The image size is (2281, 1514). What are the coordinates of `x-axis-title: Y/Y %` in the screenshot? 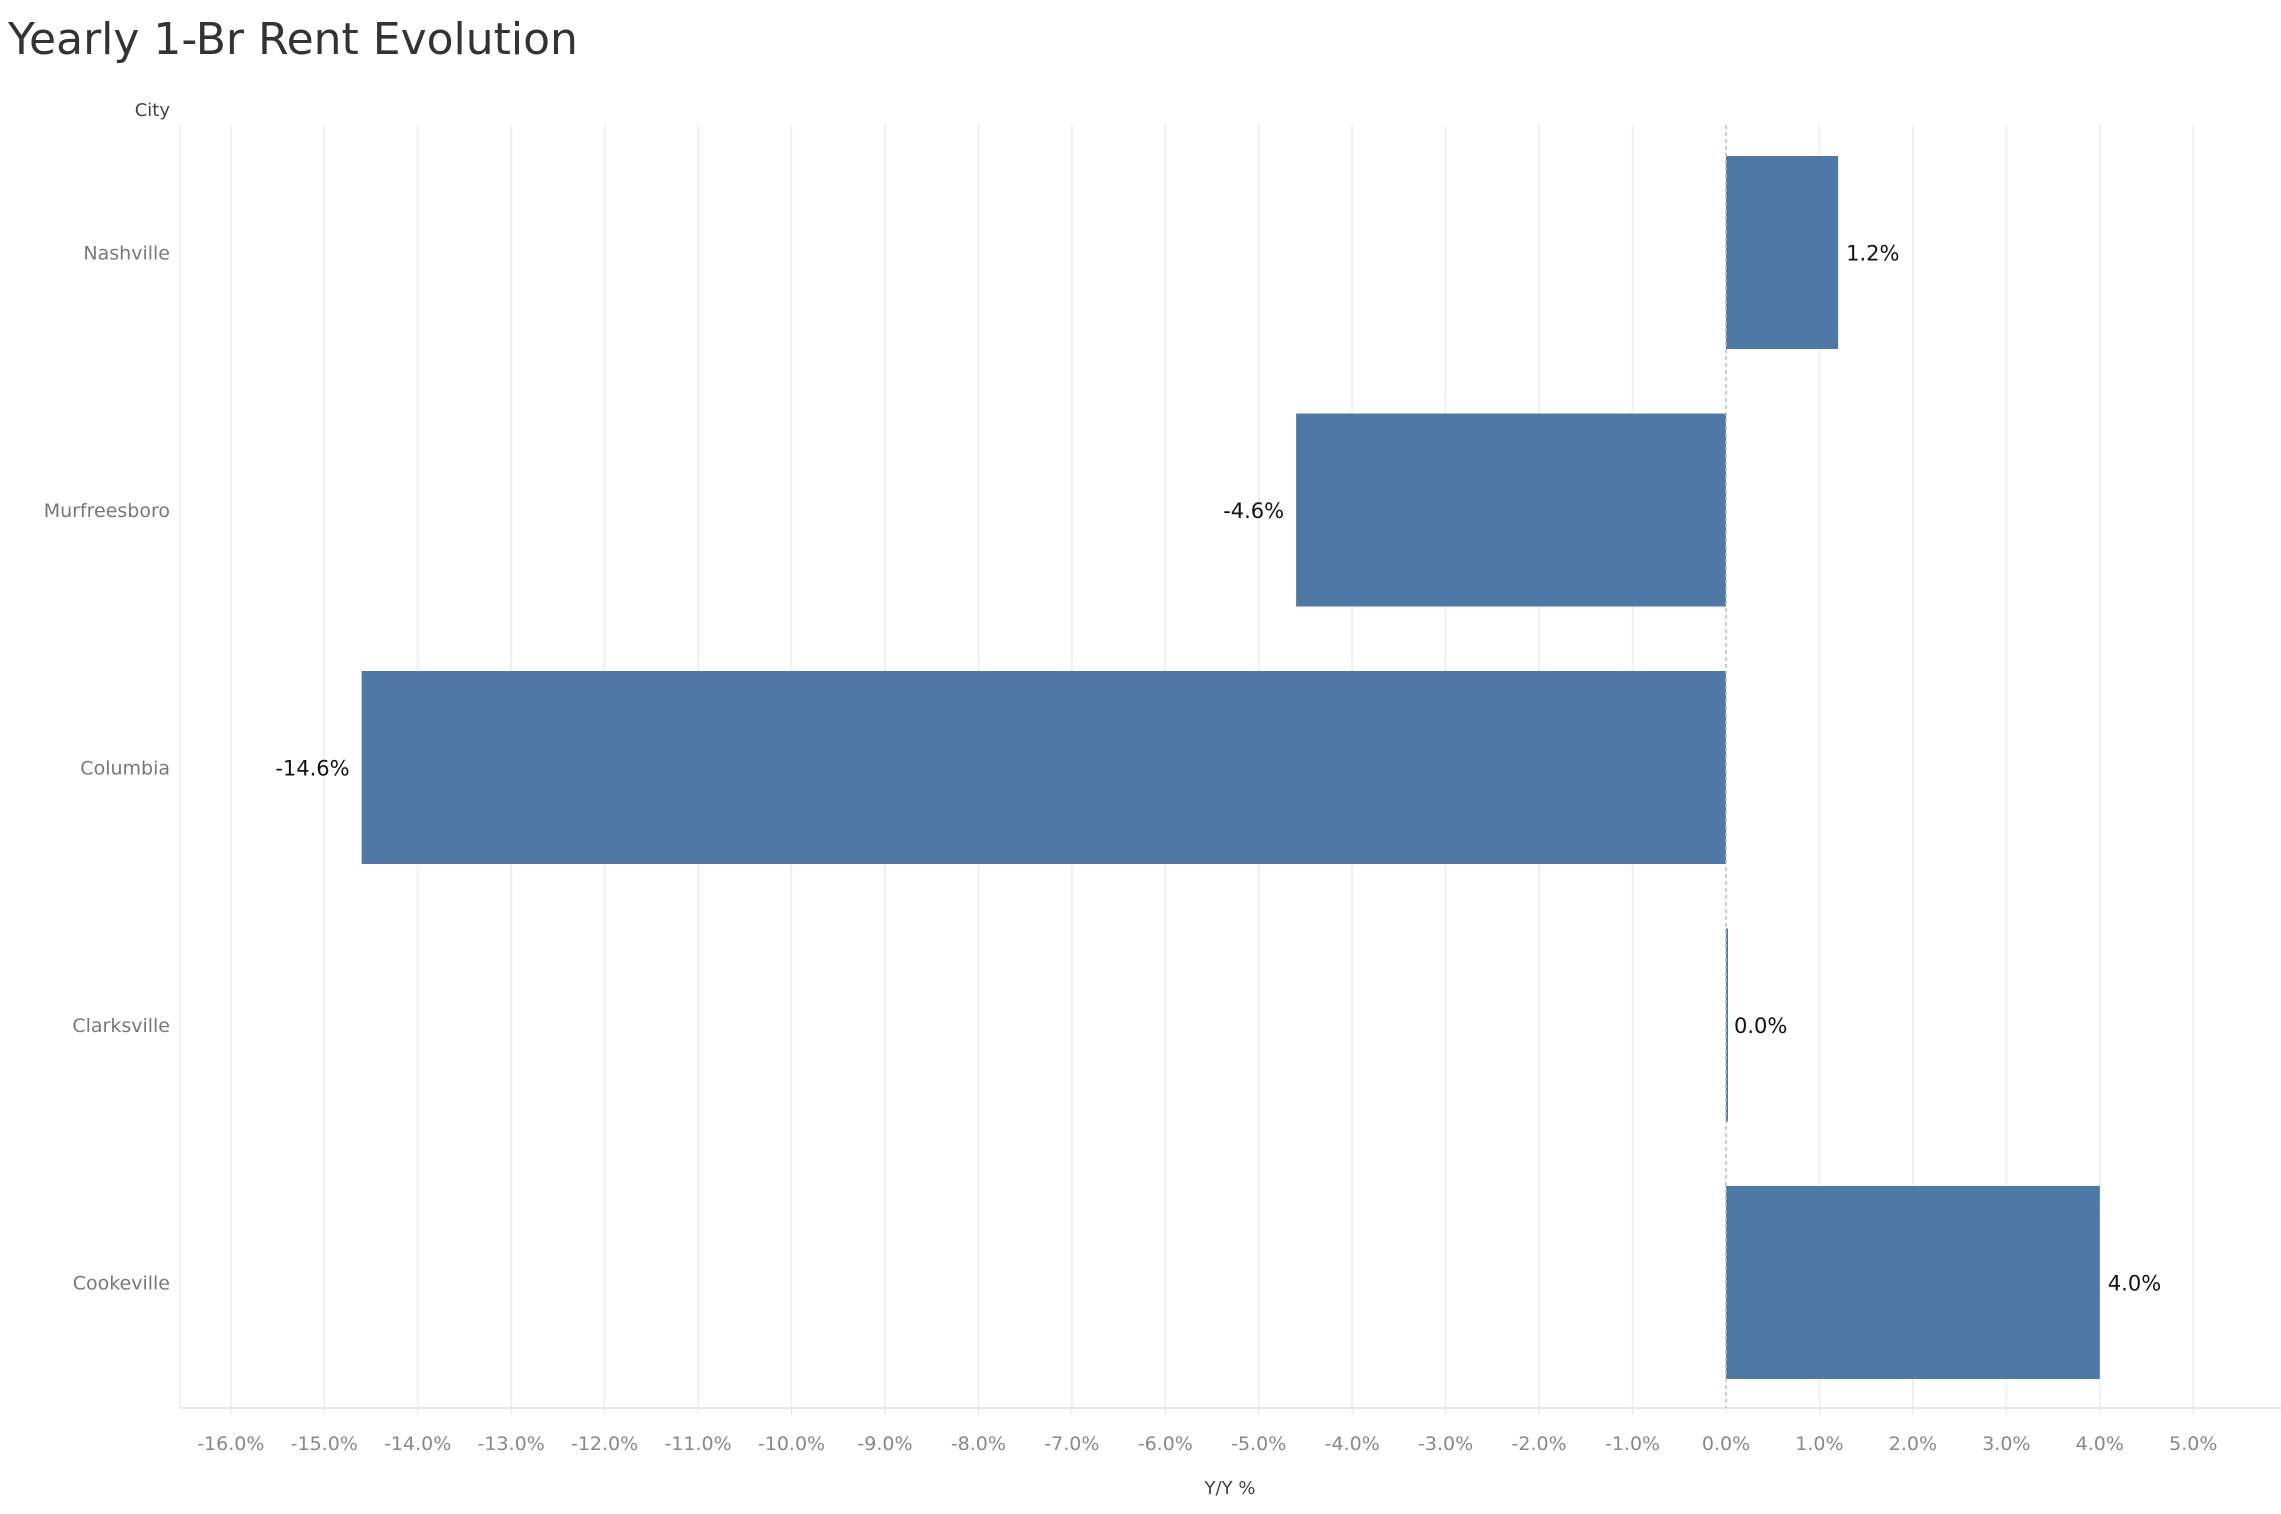 It's located at (1230, 1488).